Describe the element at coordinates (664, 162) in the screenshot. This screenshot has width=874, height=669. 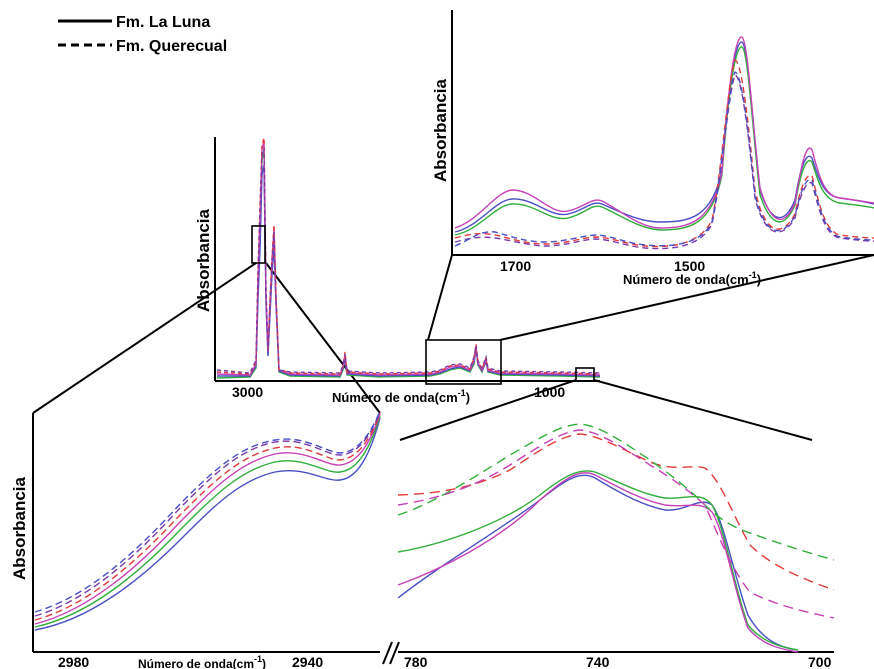
I see `inset-fp-series-purple-dashed` at that location.